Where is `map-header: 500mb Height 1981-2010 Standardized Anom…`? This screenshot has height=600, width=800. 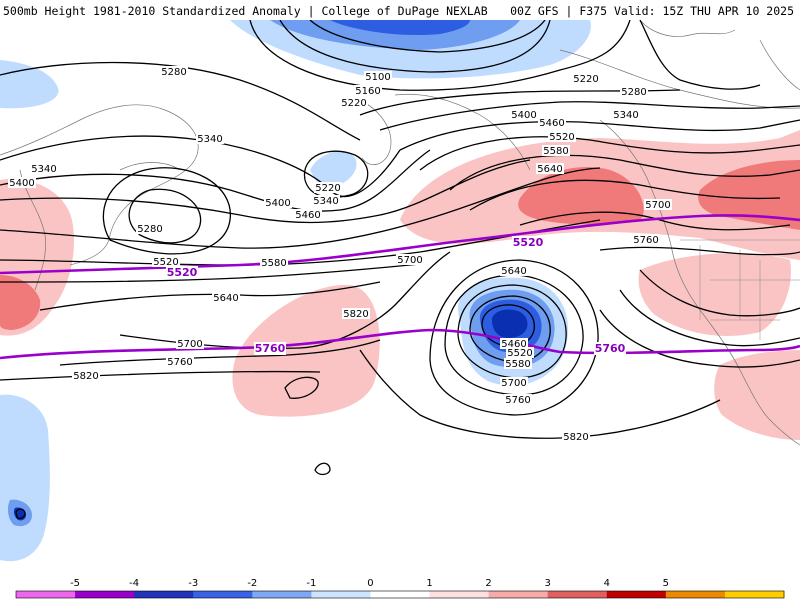 map-header: 500mb Height 1981-2010 Standardized Anom… is located at coordinates (400, 10).